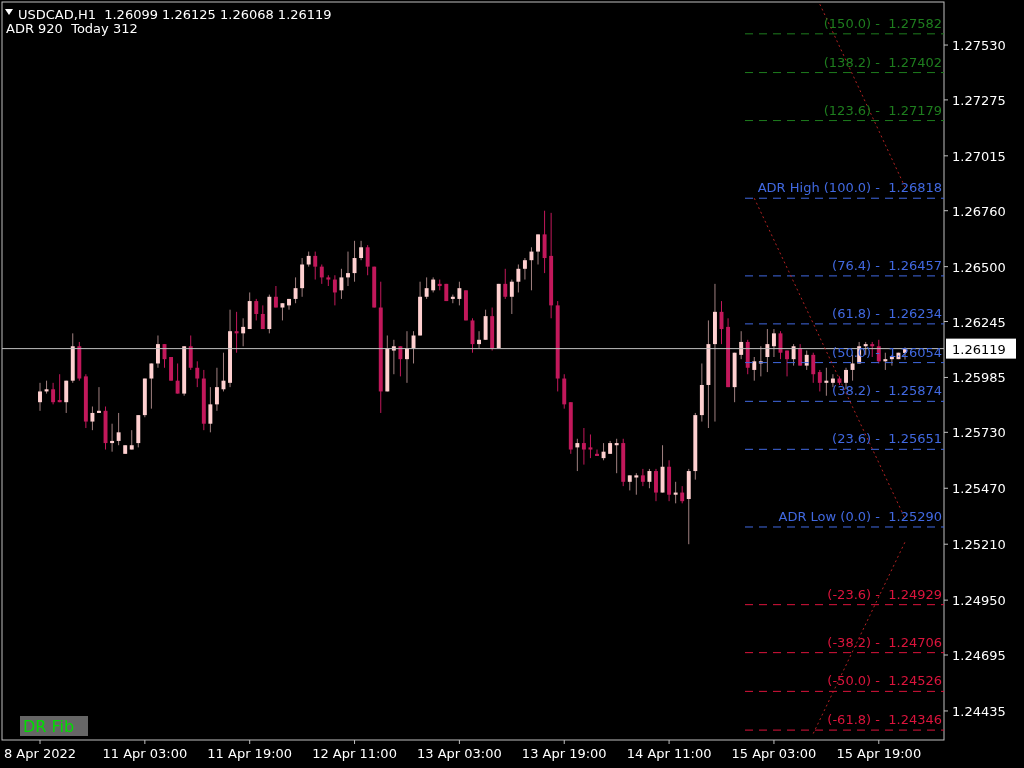 This screenshot has width=1024, height=768. Describe the element at coordinates (979, 322) in the screenshot. I see `y-tick-label: 1.26245` at that location.